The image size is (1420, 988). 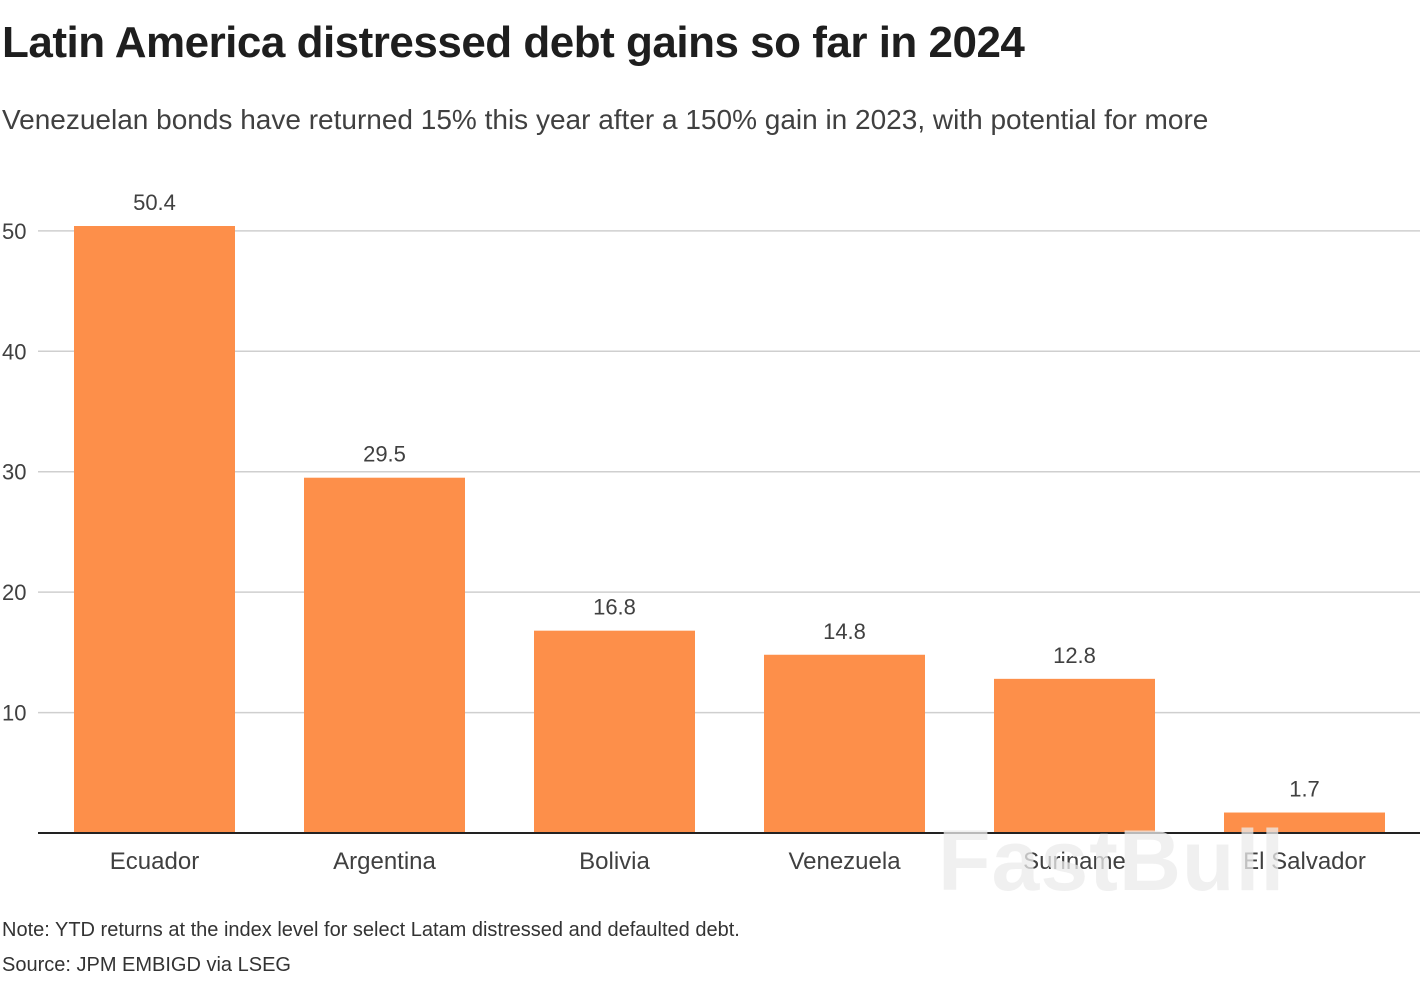 I want to click on data-label: 50.4, so click(x=154, y=202).